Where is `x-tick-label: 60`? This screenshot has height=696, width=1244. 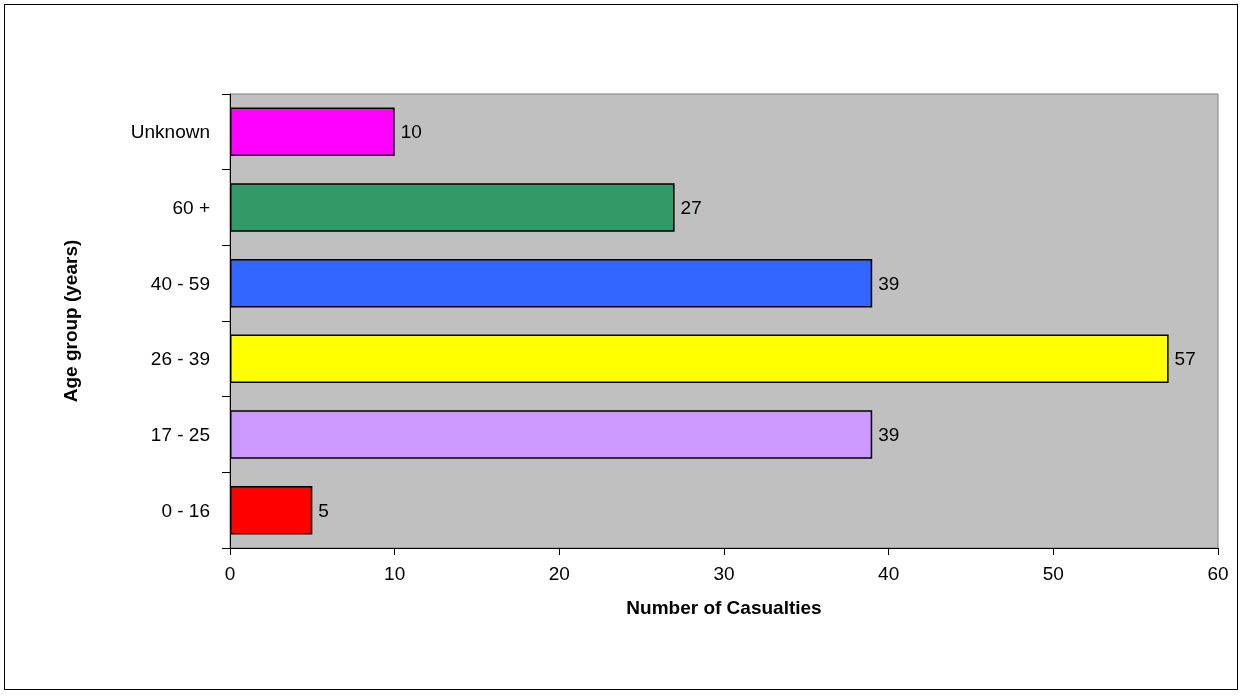
x-tick-label: 60 is located at coordinates (1218, 573).